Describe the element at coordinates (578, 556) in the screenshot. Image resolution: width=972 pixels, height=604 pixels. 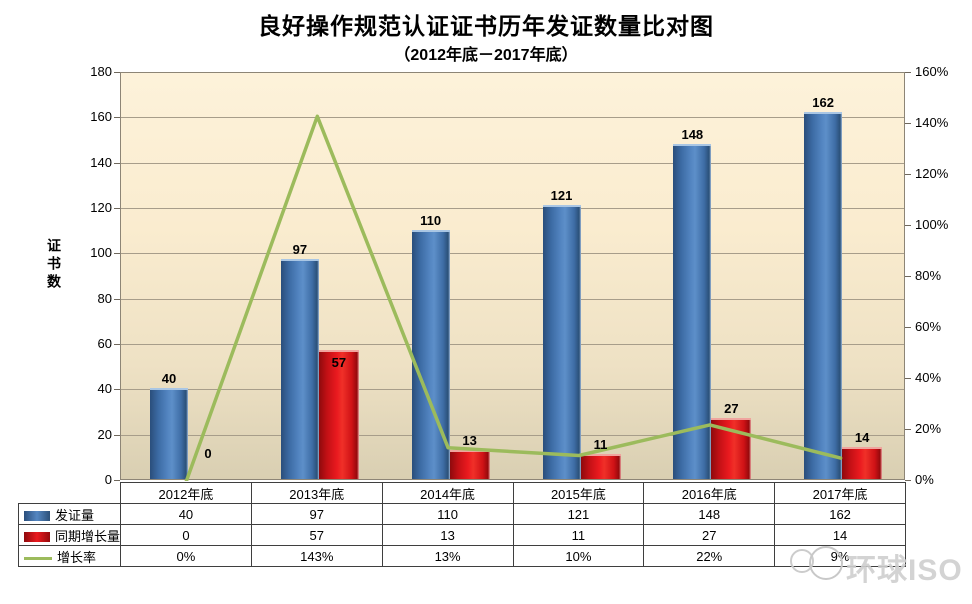
I see `value-cell: 10%` at that location.